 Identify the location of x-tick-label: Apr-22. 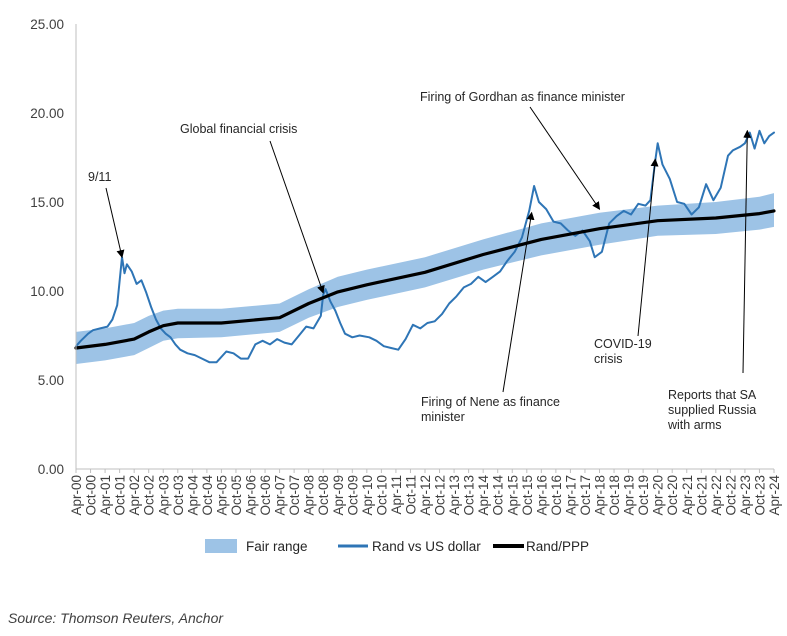
(716, 495).